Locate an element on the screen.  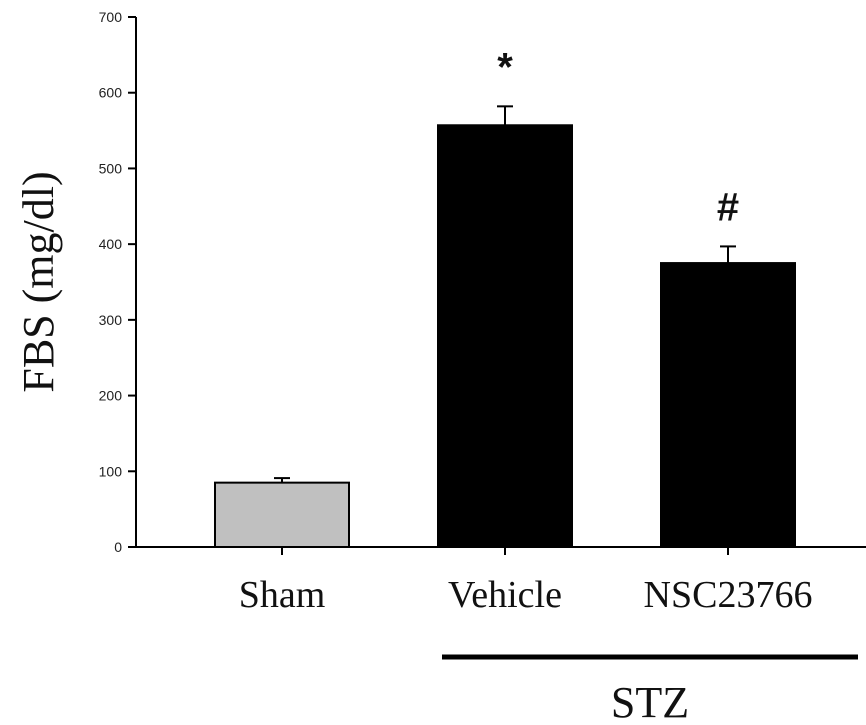
x-tick-label: NSC23766 is located at coordinates (728, 595).